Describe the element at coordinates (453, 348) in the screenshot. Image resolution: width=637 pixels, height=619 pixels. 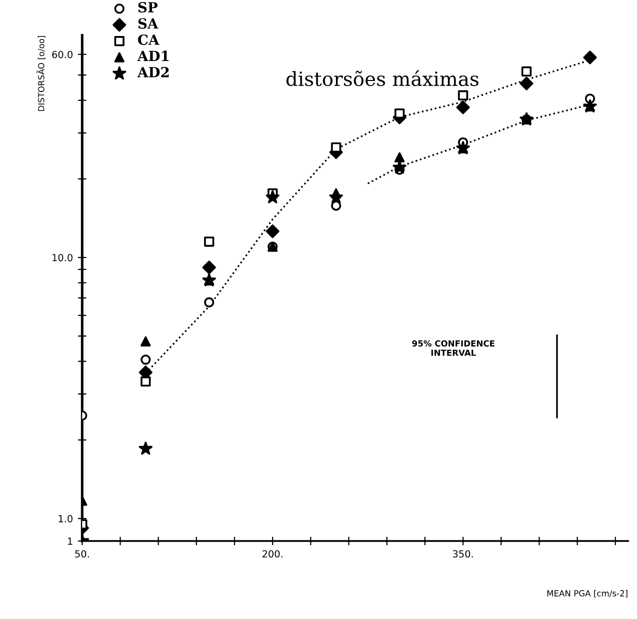
I see `annotation: 95% CONFIDENCE INTERVAL` at that location.